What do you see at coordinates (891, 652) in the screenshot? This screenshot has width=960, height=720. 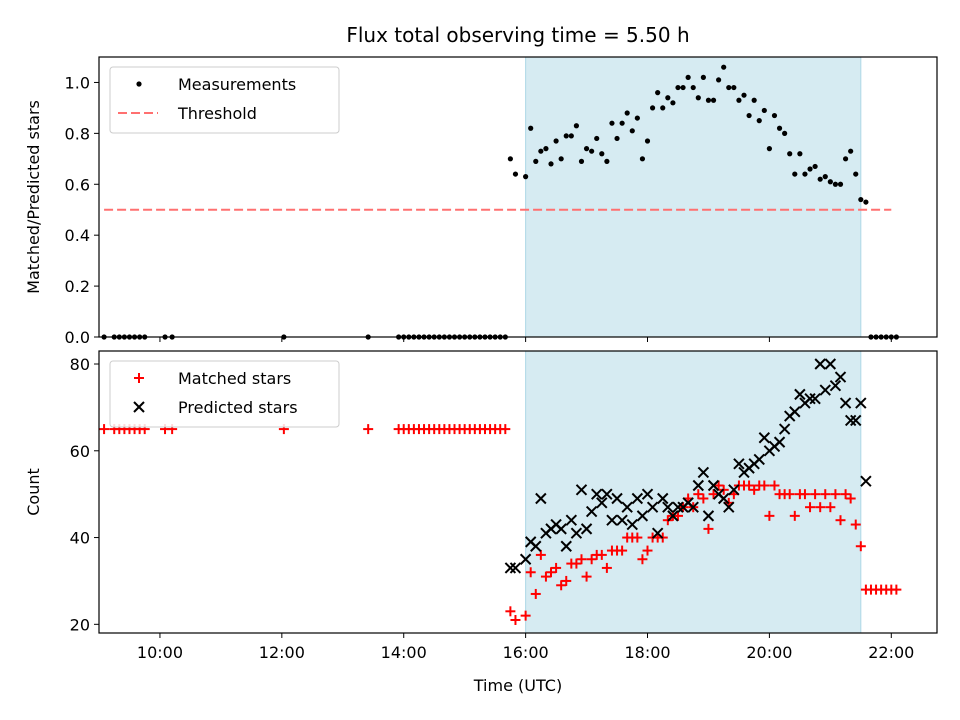 I see `x-tick-label: 22:00` at bounding box center [891, 652].